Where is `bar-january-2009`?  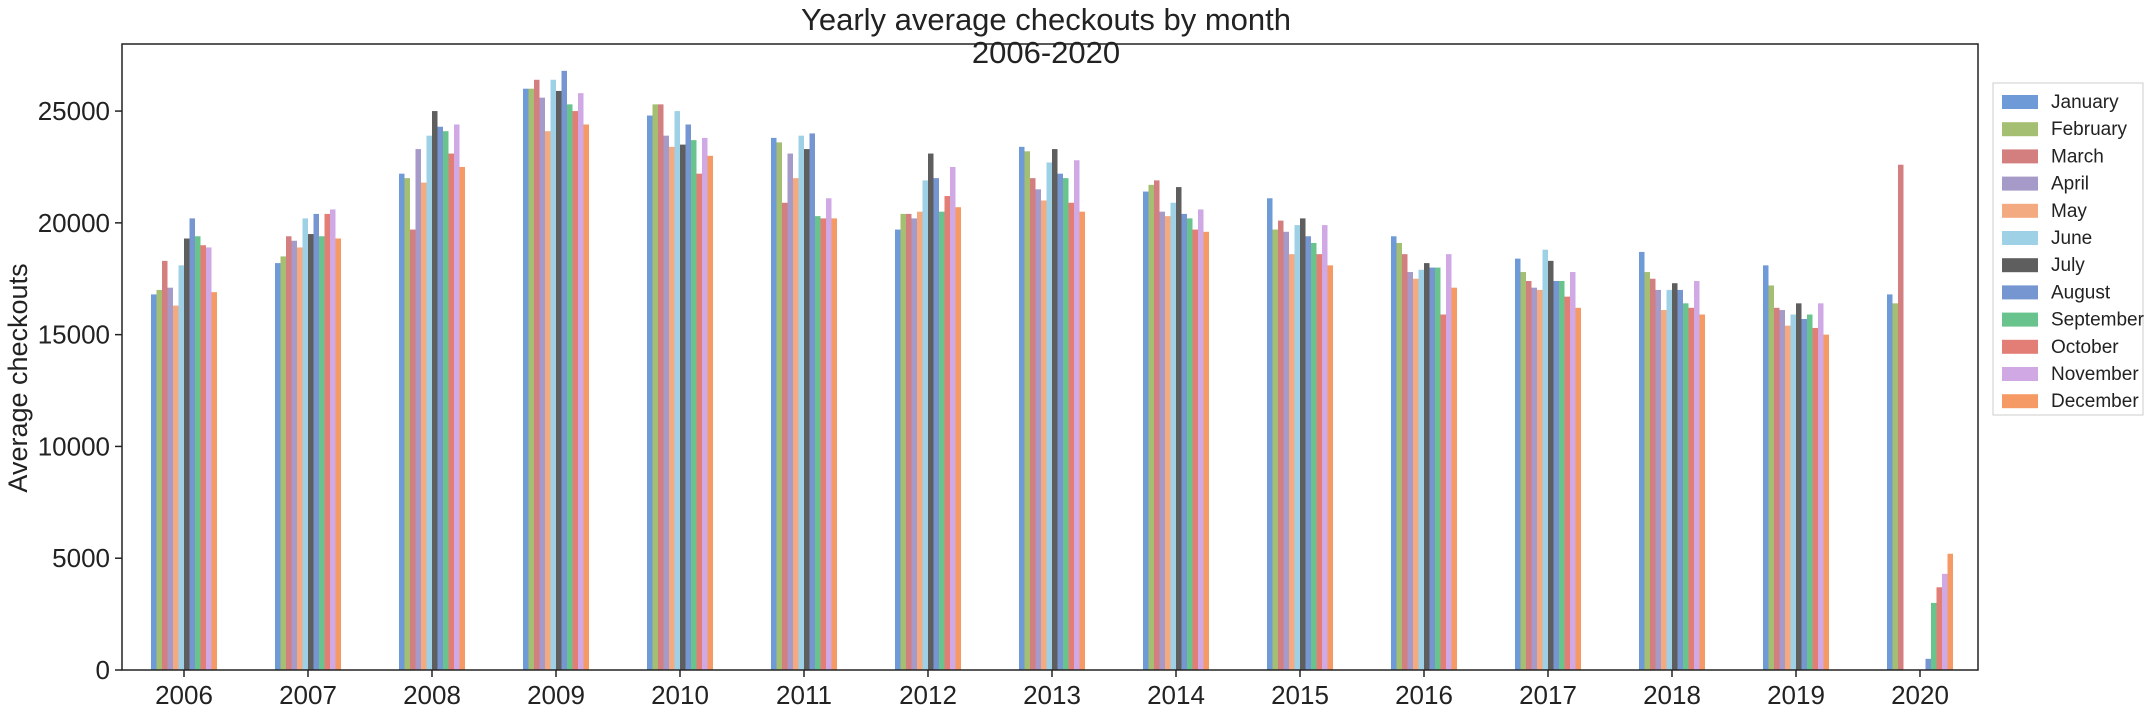 bar-january-2009 is located at coordinates (526, 379).